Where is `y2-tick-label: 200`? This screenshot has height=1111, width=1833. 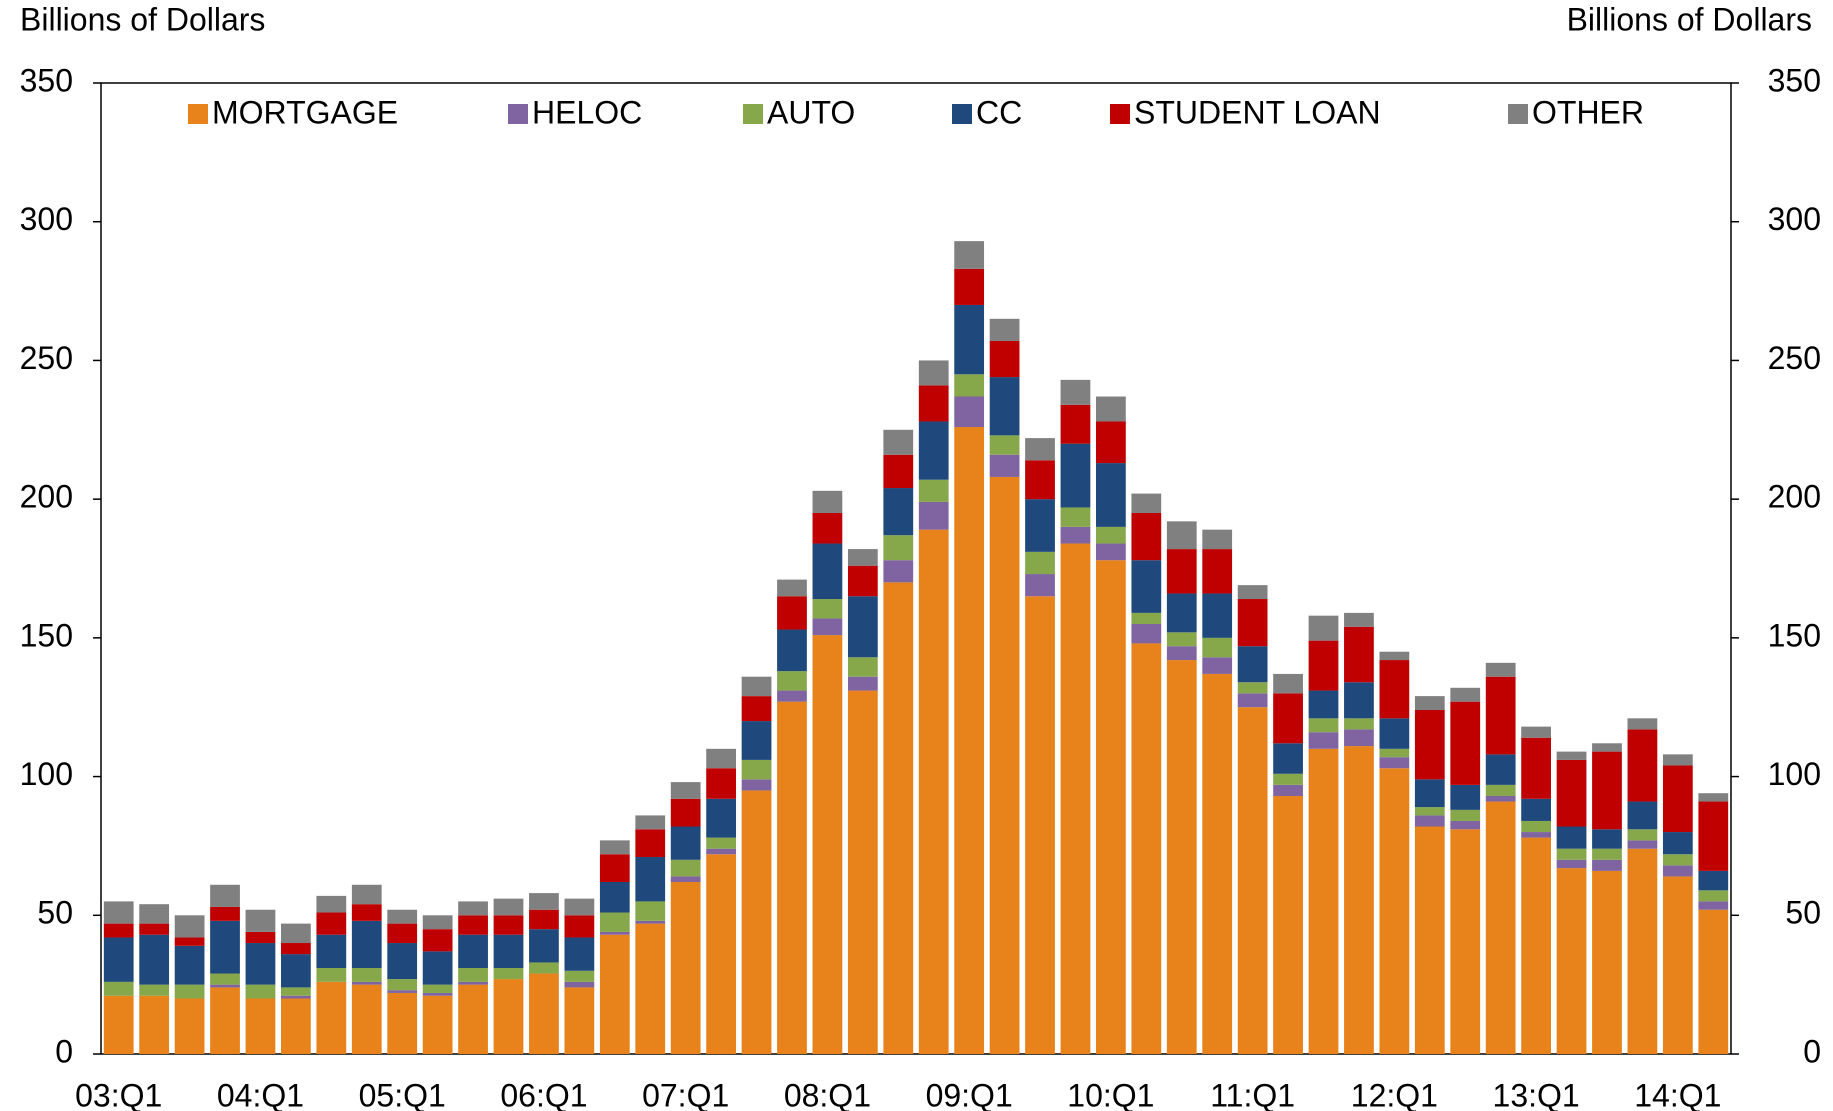
y2-tick-label: 200 is located at coordinates (1794, 497).